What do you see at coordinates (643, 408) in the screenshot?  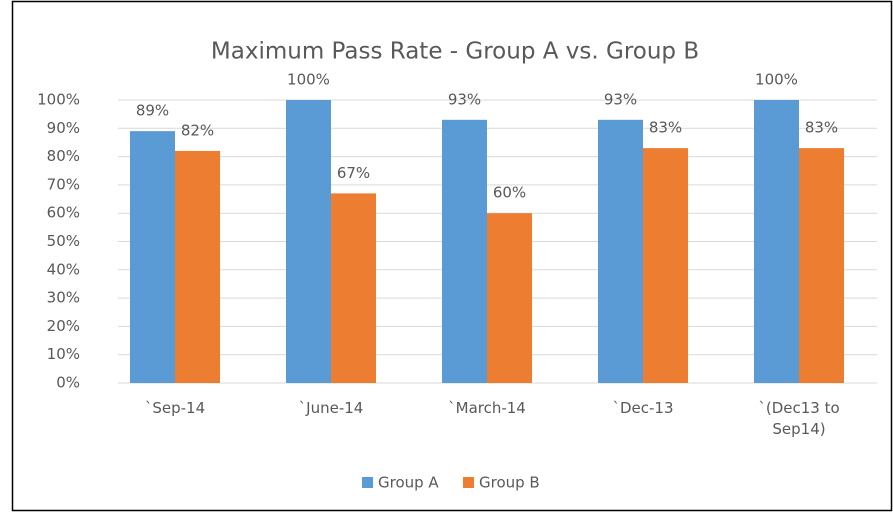 I see `x-tick-label: `Dec-13` at bounding box center [643, 408].